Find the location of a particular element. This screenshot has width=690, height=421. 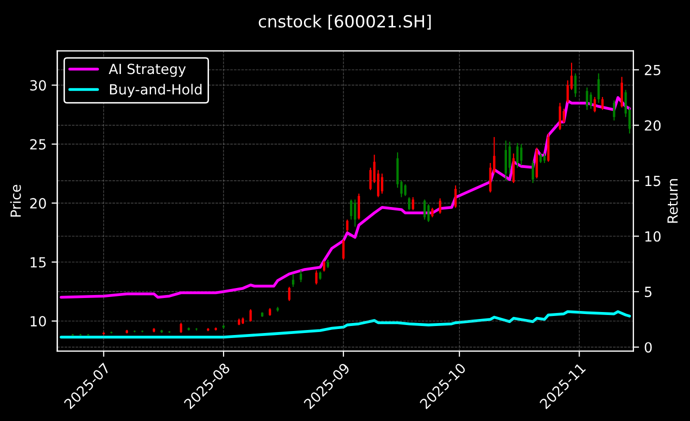

y2-tick-label: 0 is located at coordinates (648, 347).